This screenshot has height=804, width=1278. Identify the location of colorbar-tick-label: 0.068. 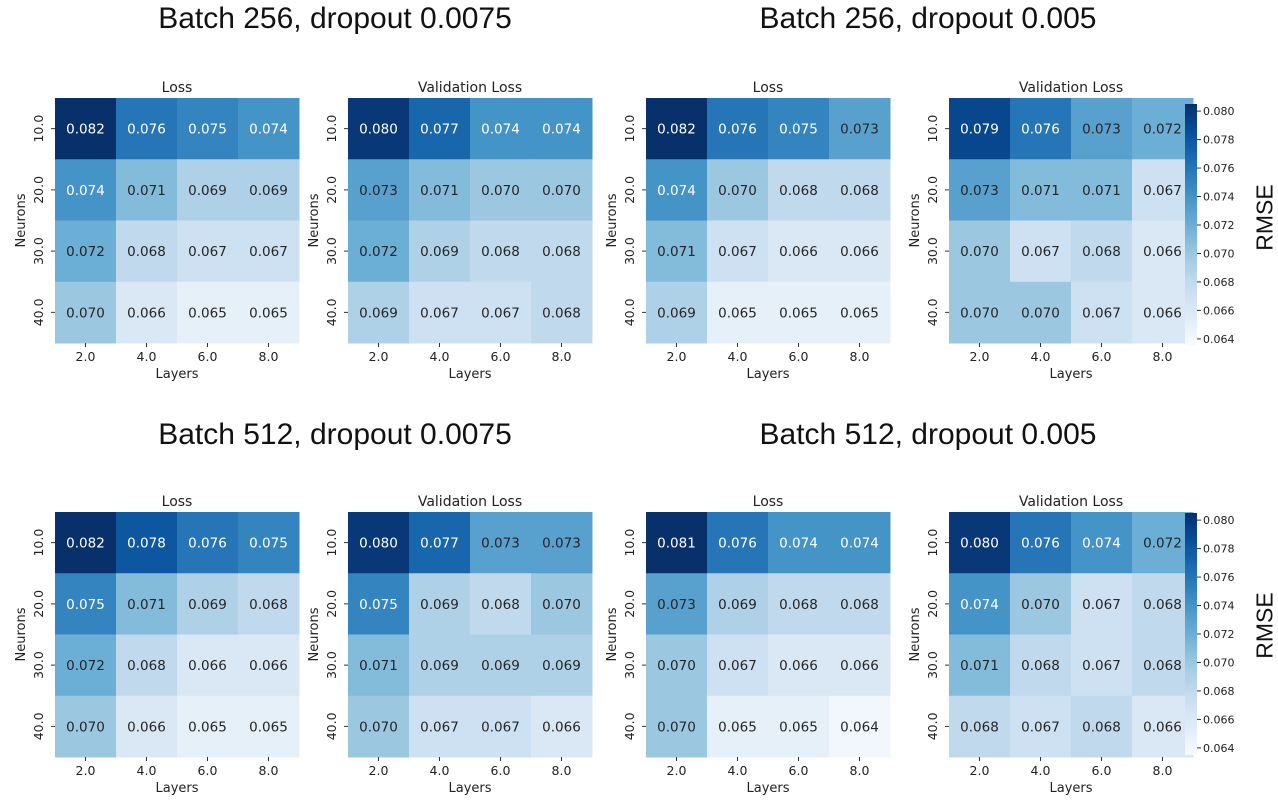
(1219, 691).